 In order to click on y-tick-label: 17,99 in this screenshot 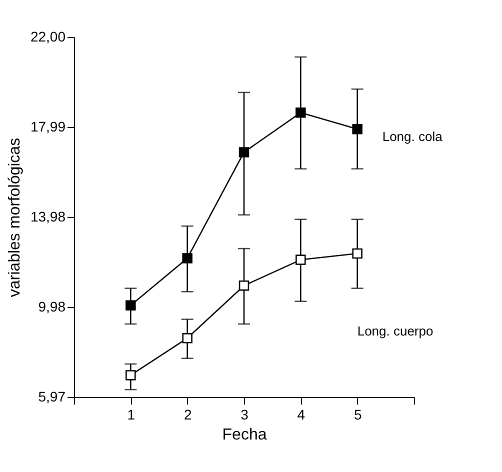, I will do `click(48, 126)`.